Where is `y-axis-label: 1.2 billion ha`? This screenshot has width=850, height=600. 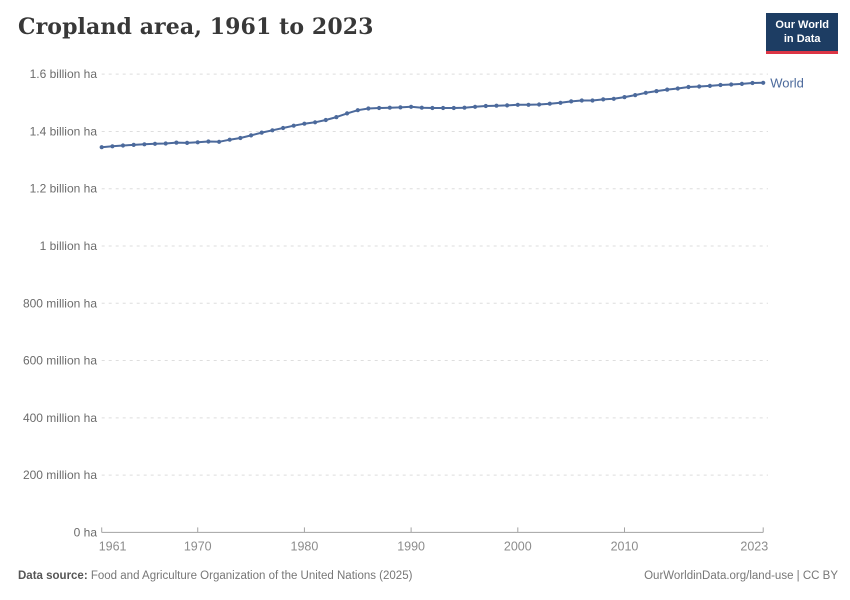 y-axis-label: 1.2 billion ha is located at coordinates (64, 189).